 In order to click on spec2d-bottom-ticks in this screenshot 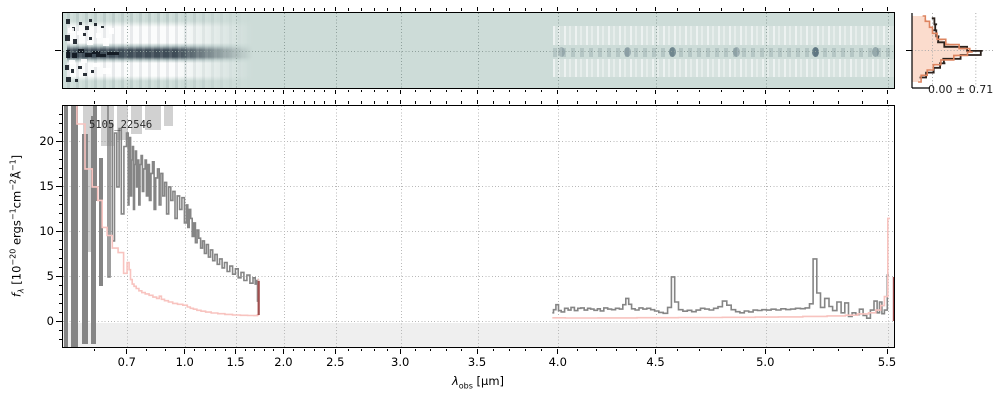, I will do `click(478, 92)`.